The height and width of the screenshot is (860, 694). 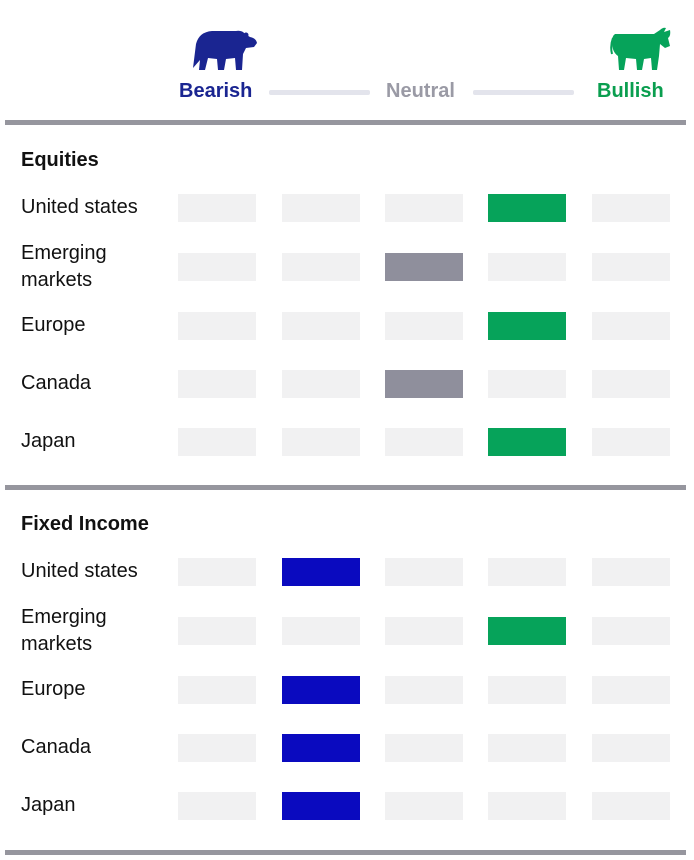 What do you see at coordinates (319, 92) in the screenshot?
I see `scale-line-left` at bounding box center [319, 92].